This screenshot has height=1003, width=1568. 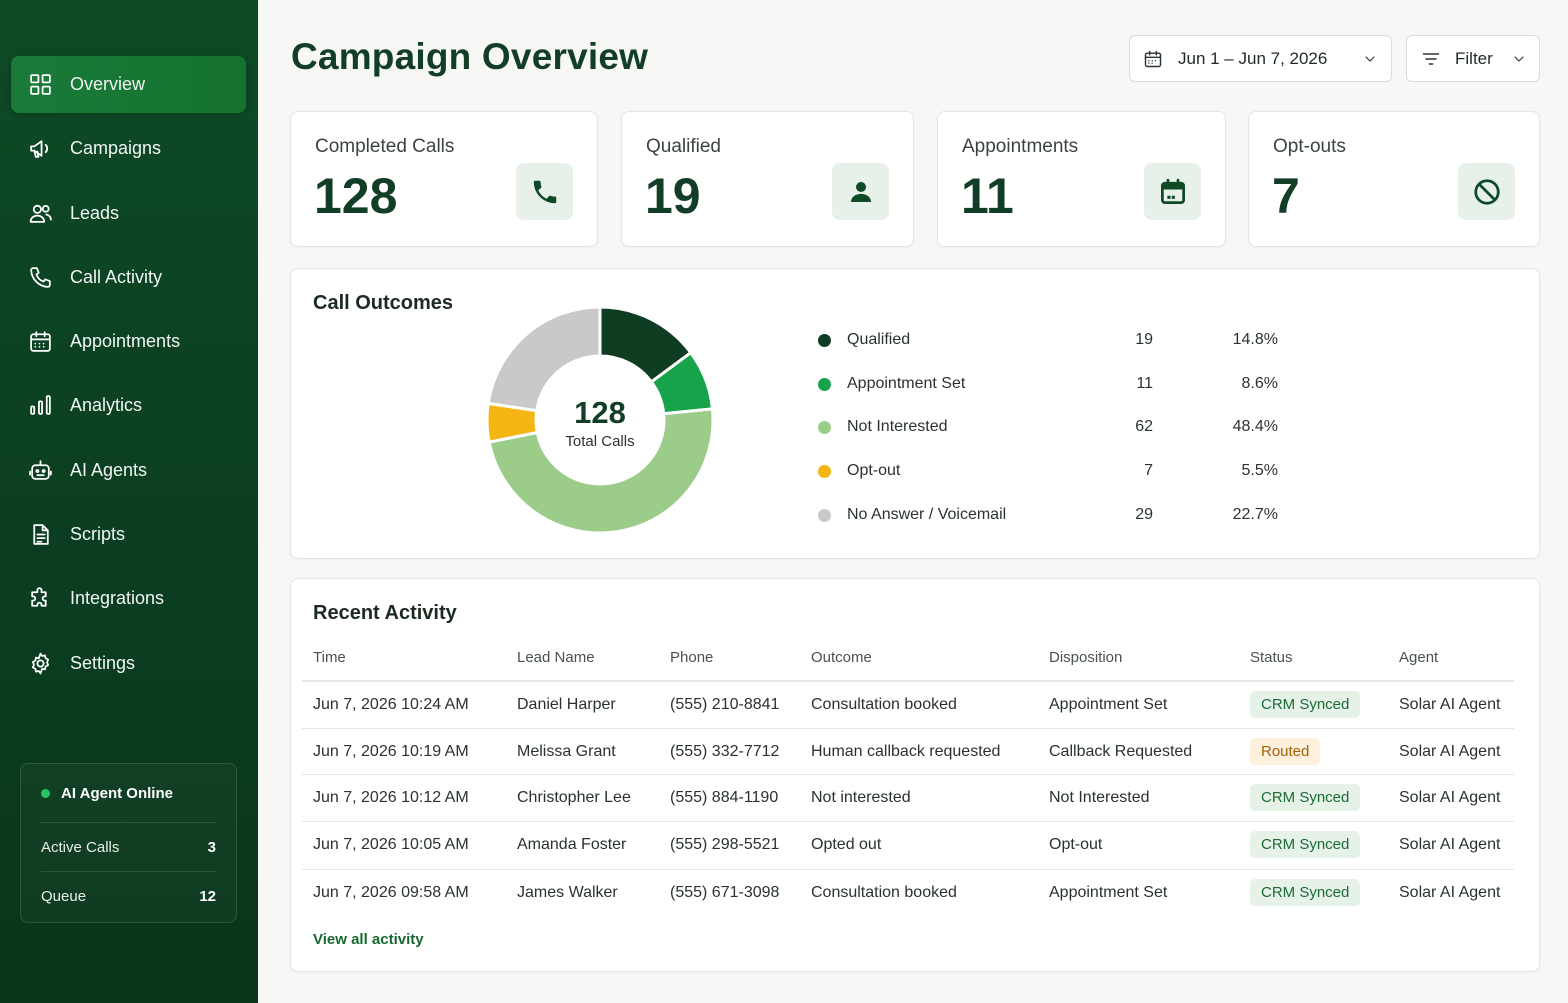 I want to click on sidebar-item-label: Settings, so click(x=103, y=662).